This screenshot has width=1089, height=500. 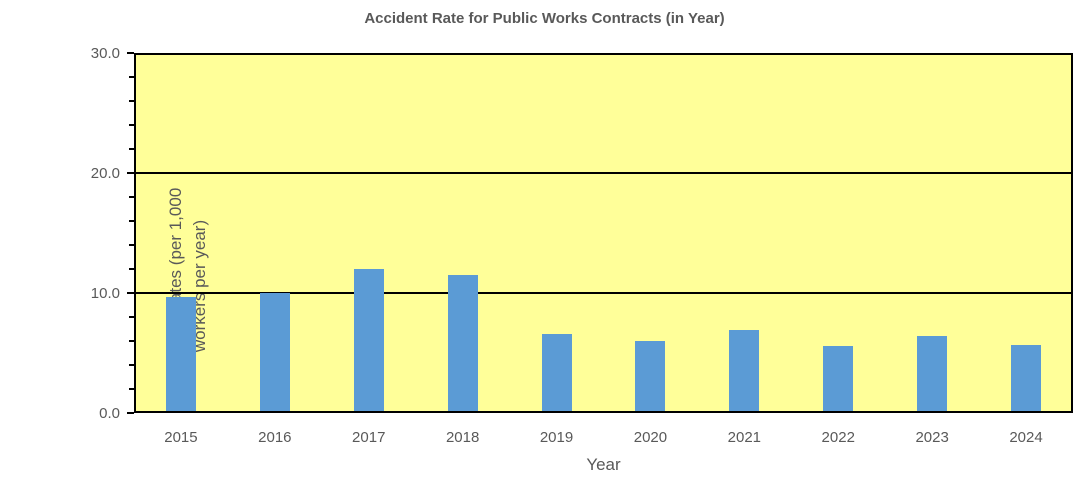 What do you see at coordinates (462, 343) in the screenshot?
I see `bar-2018` at bounding box center [462, 343].